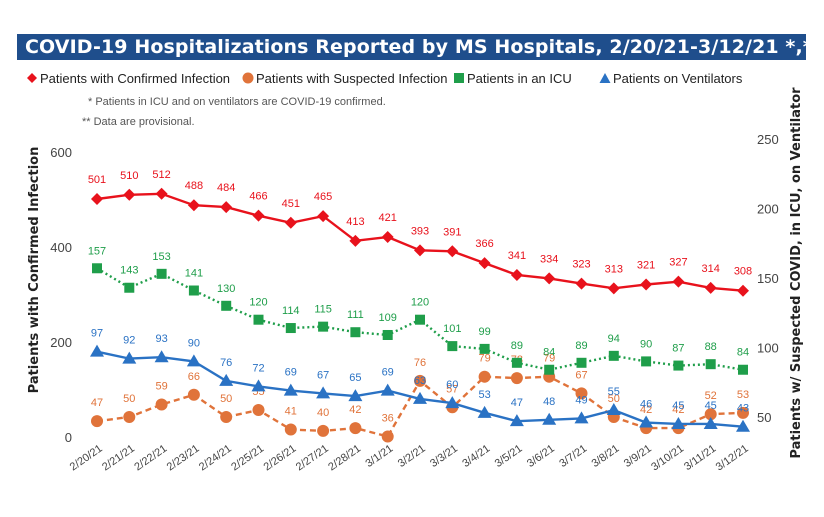 This screenshot has width=824, height=517. Describe the element at coordinates (549, 259) in the screenshot. I see `data-label: 334` at that location.